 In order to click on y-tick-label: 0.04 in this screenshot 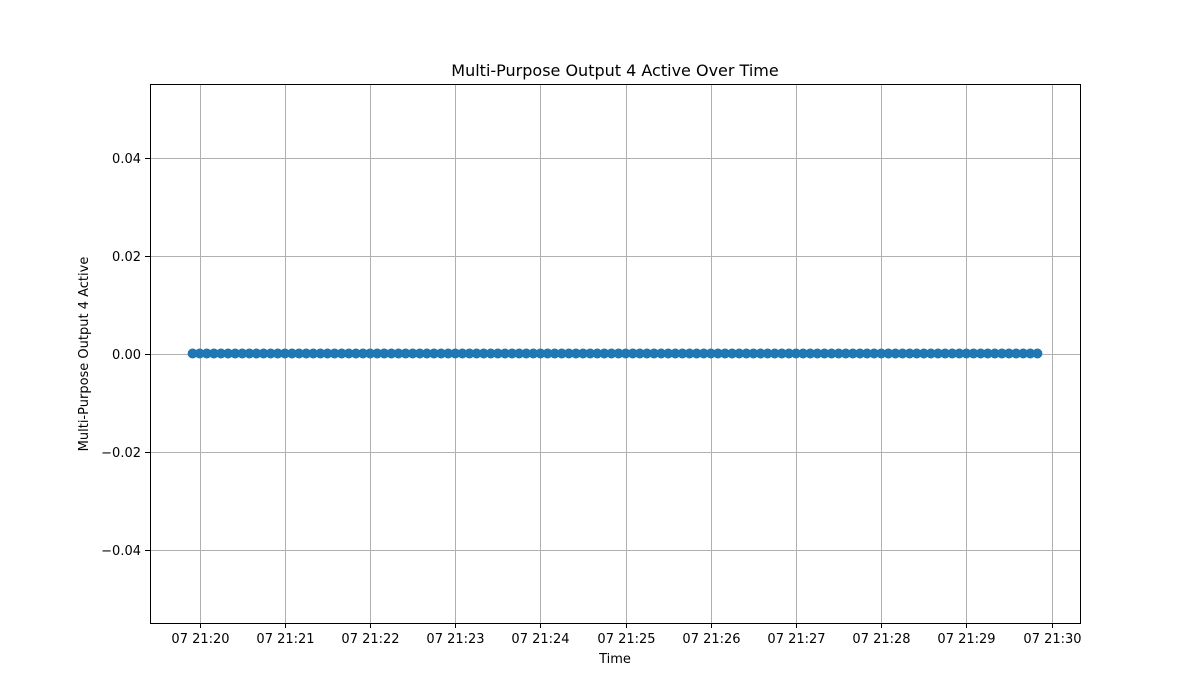, I will do `click(126, 159)`.